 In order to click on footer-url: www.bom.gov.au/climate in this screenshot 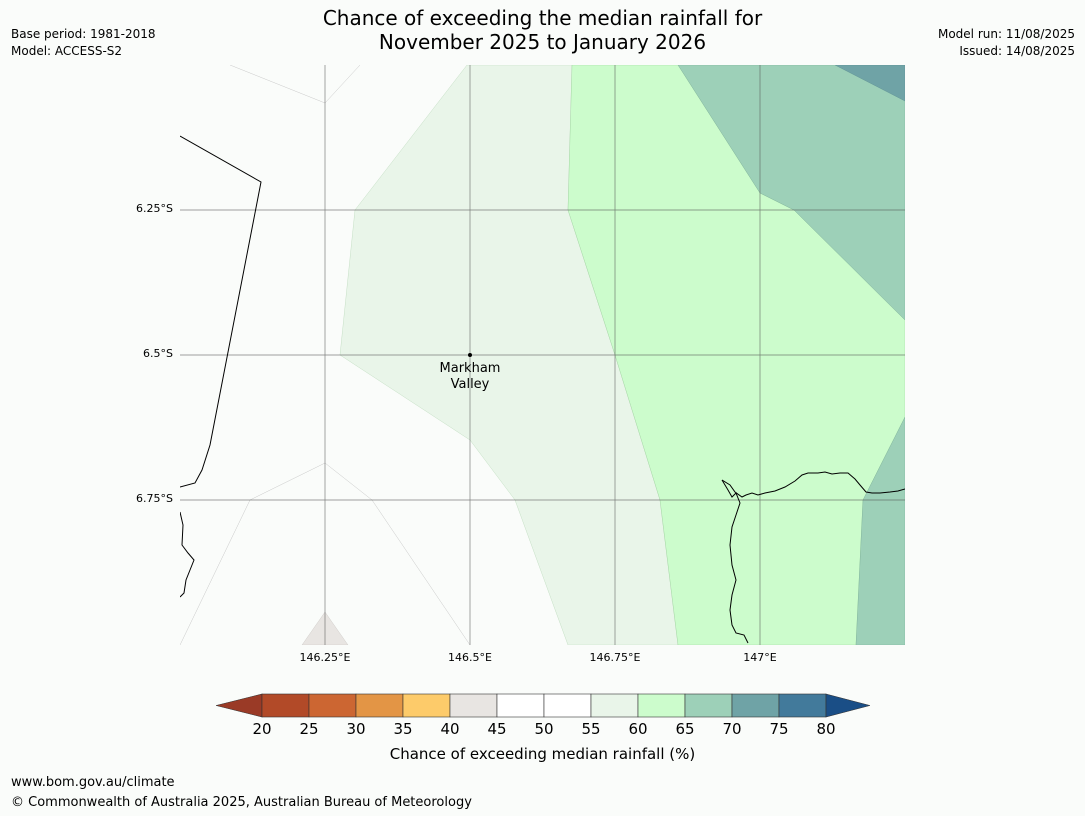, I will do `click(93, 782)`.